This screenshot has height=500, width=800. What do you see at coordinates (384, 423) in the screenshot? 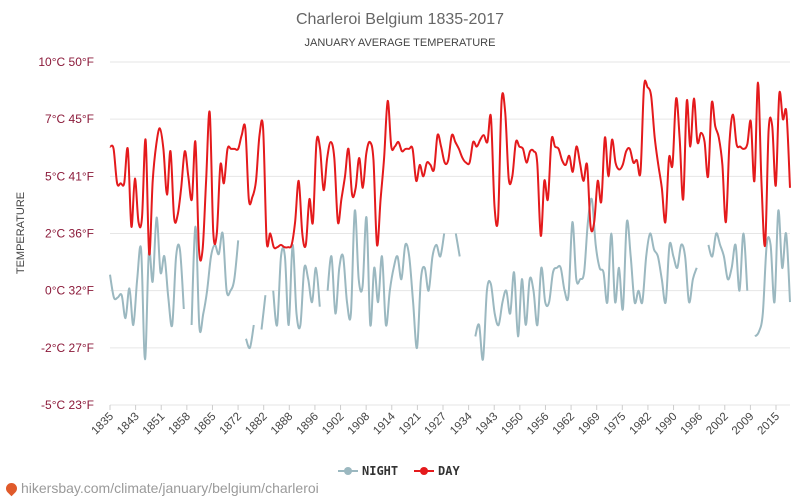
I see `x-tick-label: 1914` at bounding box center [384, 423].